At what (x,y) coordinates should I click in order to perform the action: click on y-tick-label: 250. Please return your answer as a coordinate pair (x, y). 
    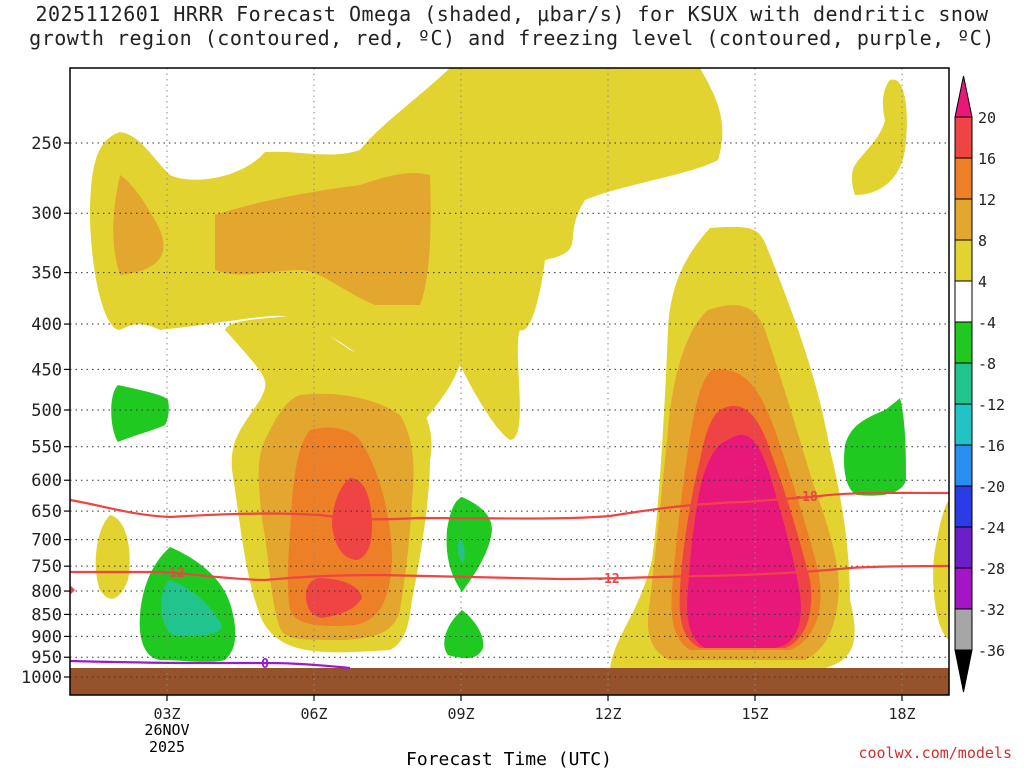
    Looking at the image, I should click on (46, 144).